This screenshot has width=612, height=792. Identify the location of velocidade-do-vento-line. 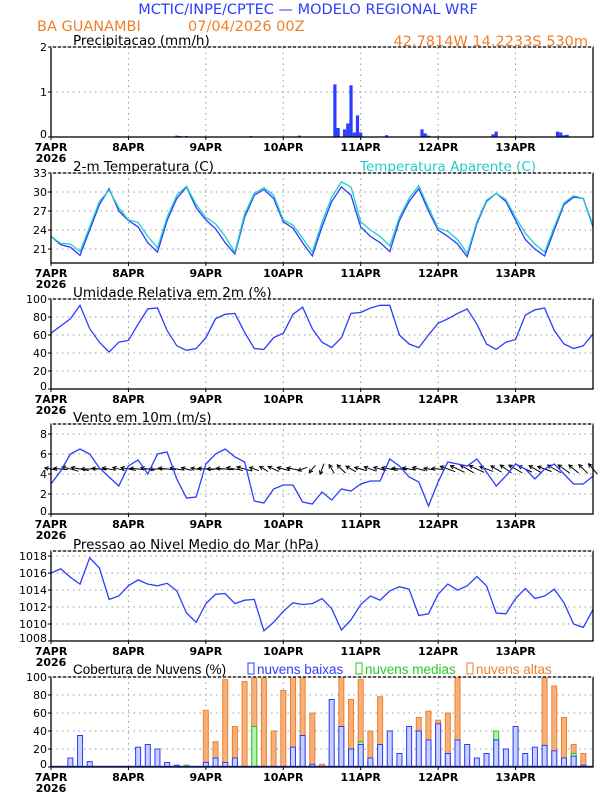
(322, 478).